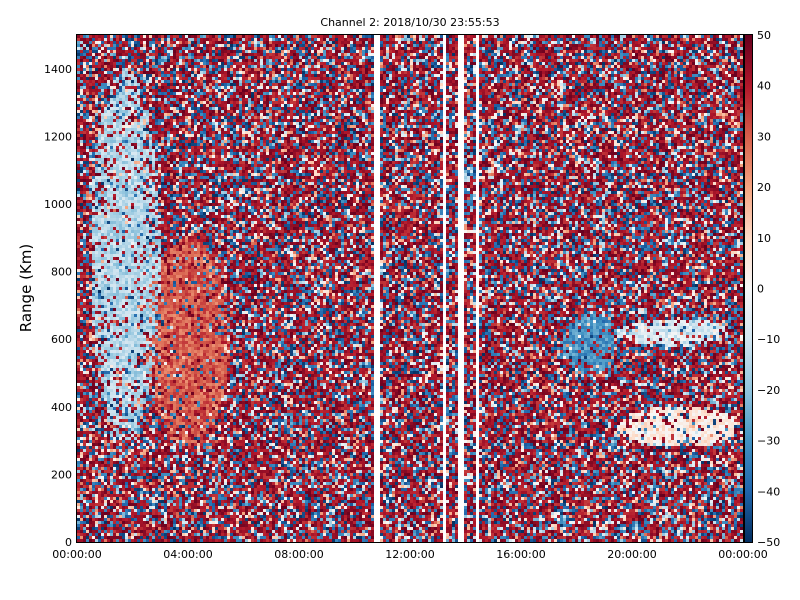 The height and width of the screenshot is (600, 800). I want to click on y-tick-label: 600, so click(61, 339).